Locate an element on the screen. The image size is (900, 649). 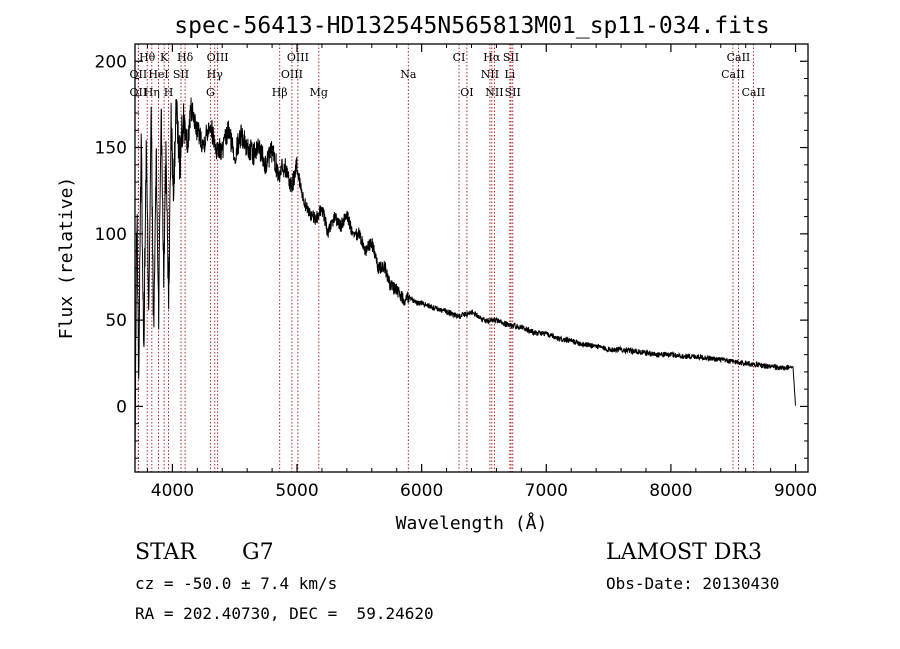
spectral-line-label: Li is located at coordinates (509, 74).